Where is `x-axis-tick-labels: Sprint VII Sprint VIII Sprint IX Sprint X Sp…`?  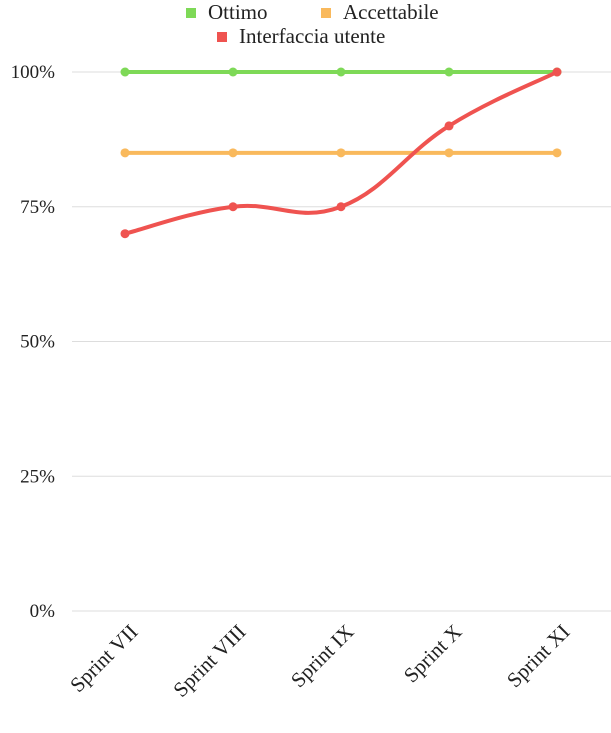 x-axis-tick-labels: Sprint VII Sprint VIII Sprint IX Sprint X Sp… is located at coordinates (319, 661).